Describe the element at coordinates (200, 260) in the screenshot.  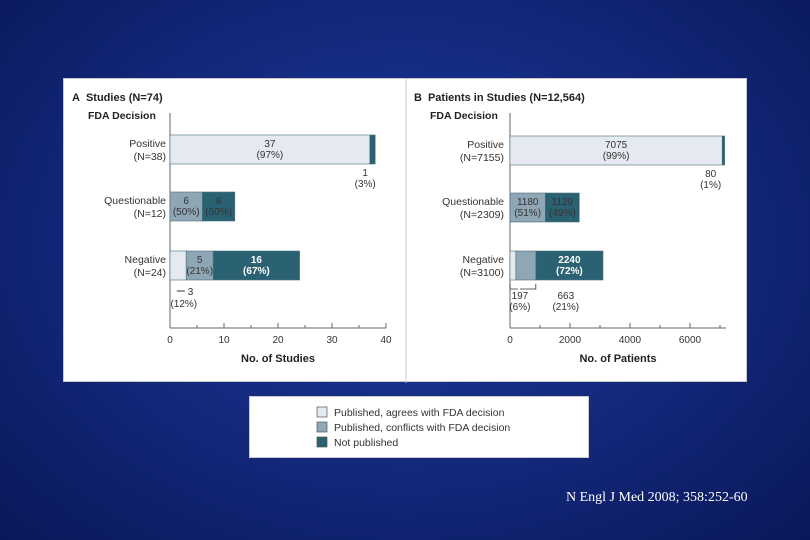
I see `data-label-negative_conflicts-value: 5` at that location.